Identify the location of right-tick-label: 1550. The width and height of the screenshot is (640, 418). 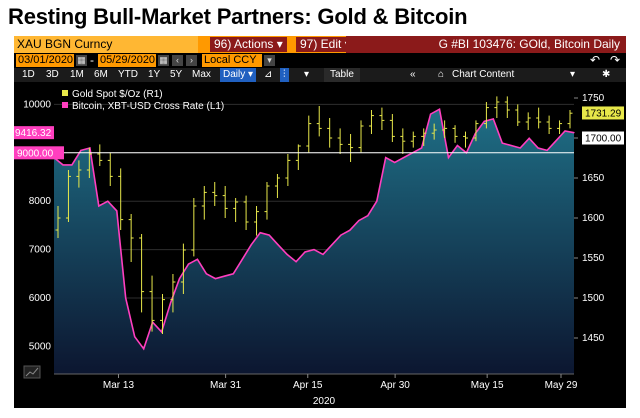
(593, 258).